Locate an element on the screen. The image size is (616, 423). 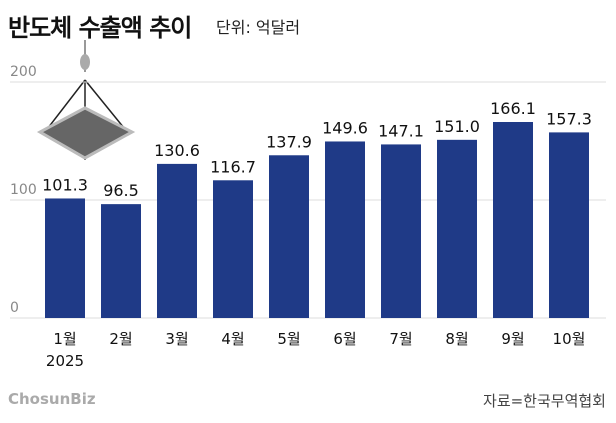
data-label: 166.1 is located at coordinates (513, 108).